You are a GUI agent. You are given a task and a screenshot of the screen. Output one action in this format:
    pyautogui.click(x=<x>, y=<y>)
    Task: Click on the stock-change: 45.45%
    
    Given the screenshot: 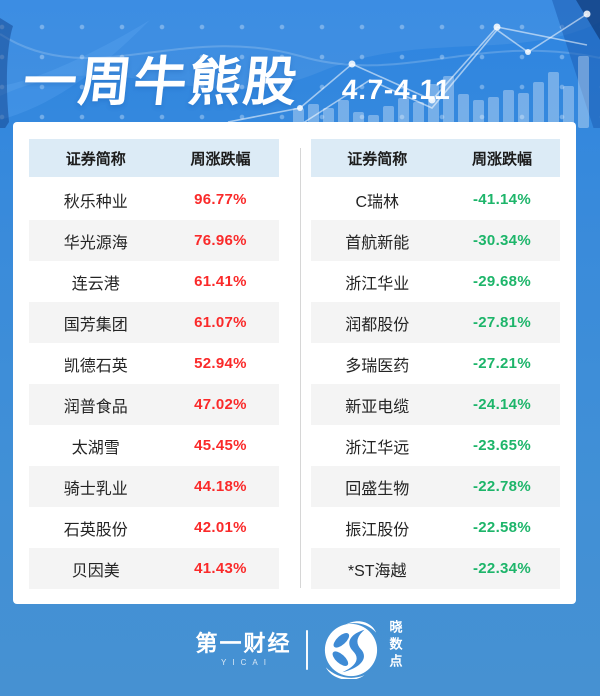 What is the action you would take?
    pyautogui.click(x=220, y=445)
    